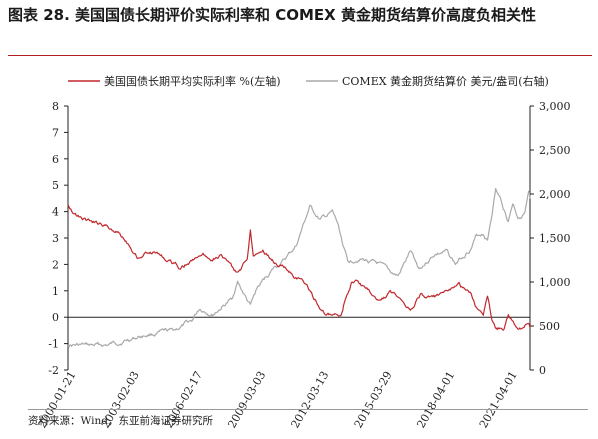  What do you see at coordinates (309, 399) in the screenshot?
I see `x-tick-label: 2012-03-13` at bounding box center [309, 399].